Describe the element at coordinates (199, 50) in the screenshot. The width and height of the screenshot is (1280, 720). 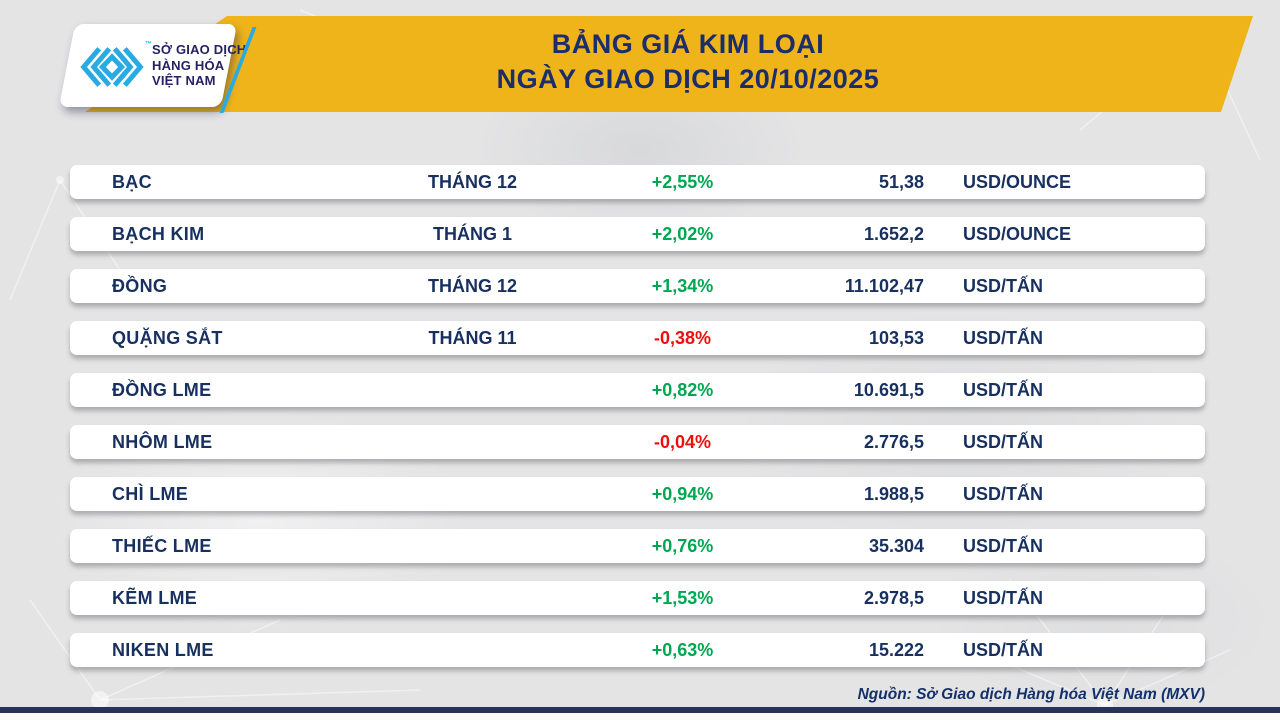
I see `logo-org-line1: SỞ GIAO DỊCH` at that location.